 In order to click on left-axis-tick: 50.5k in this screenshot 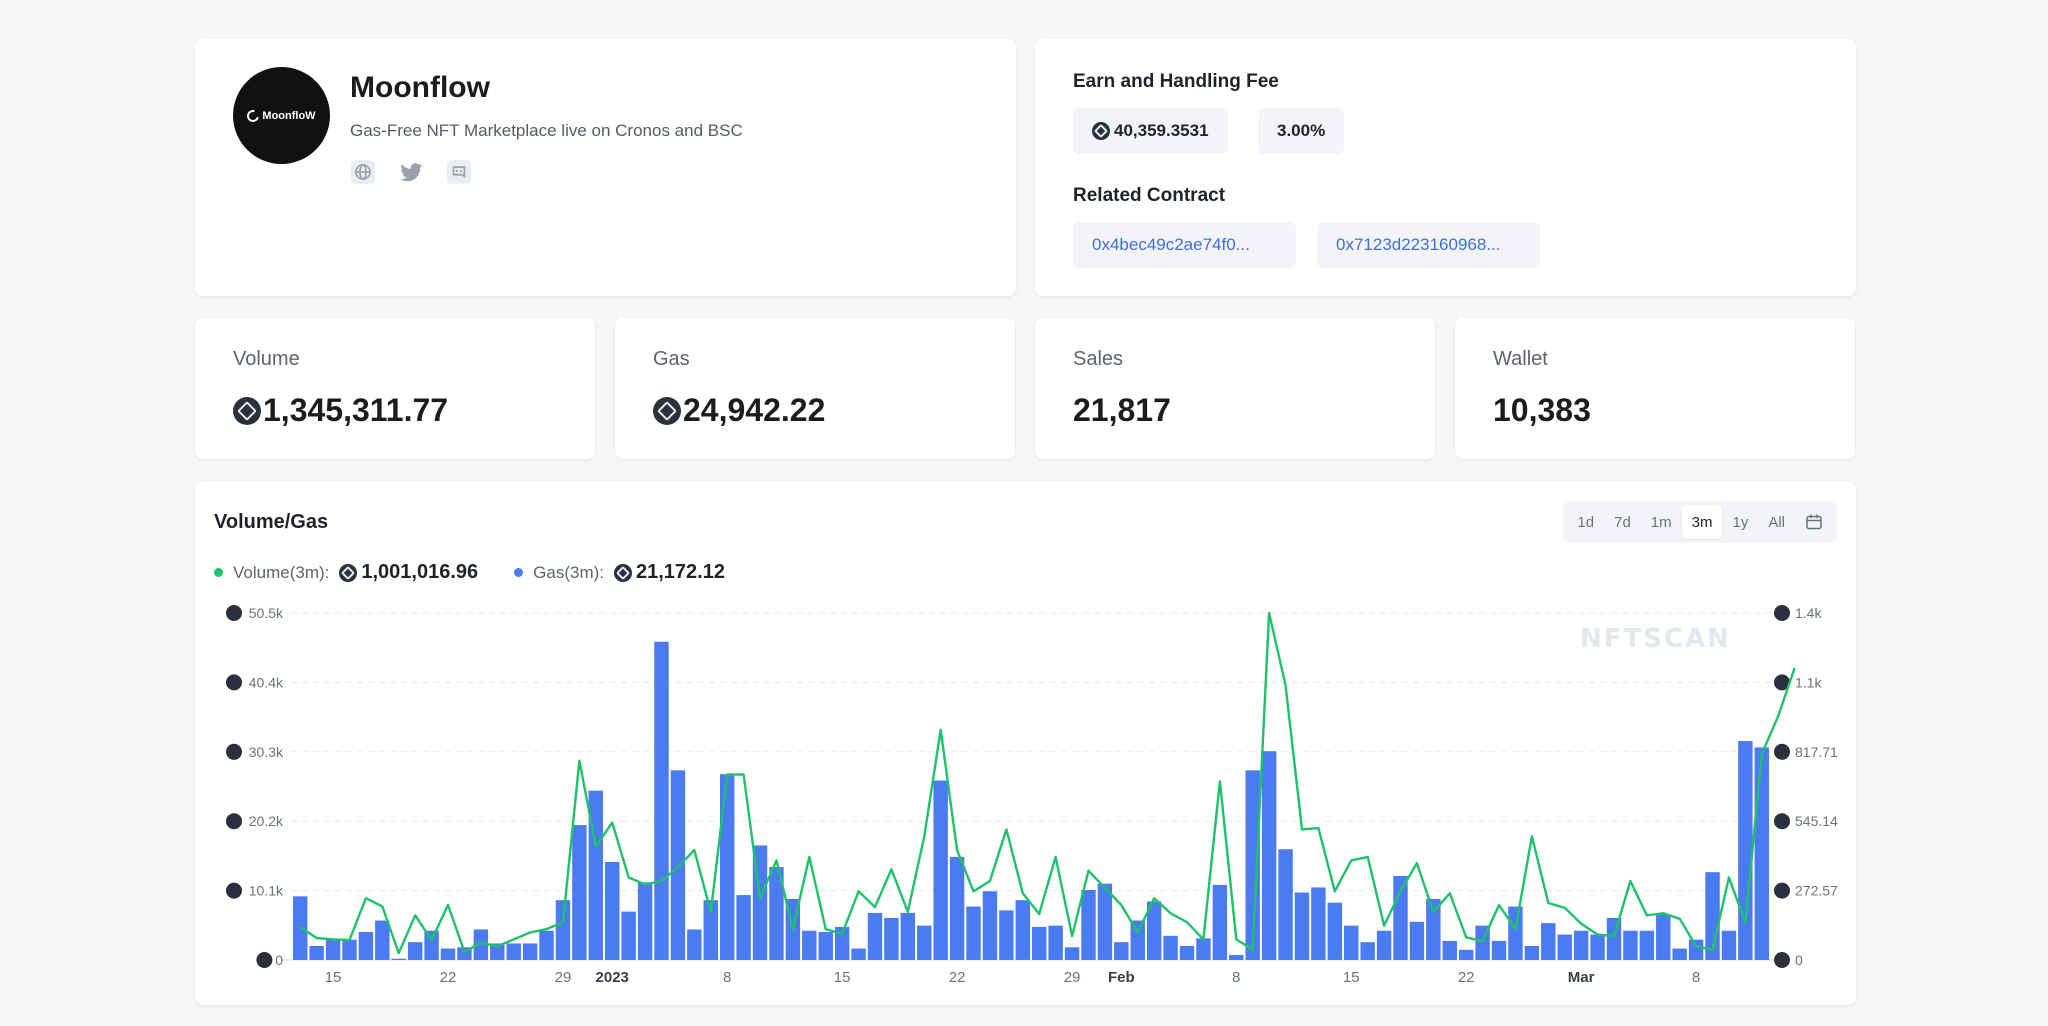, I will do `click(266, 613)`.